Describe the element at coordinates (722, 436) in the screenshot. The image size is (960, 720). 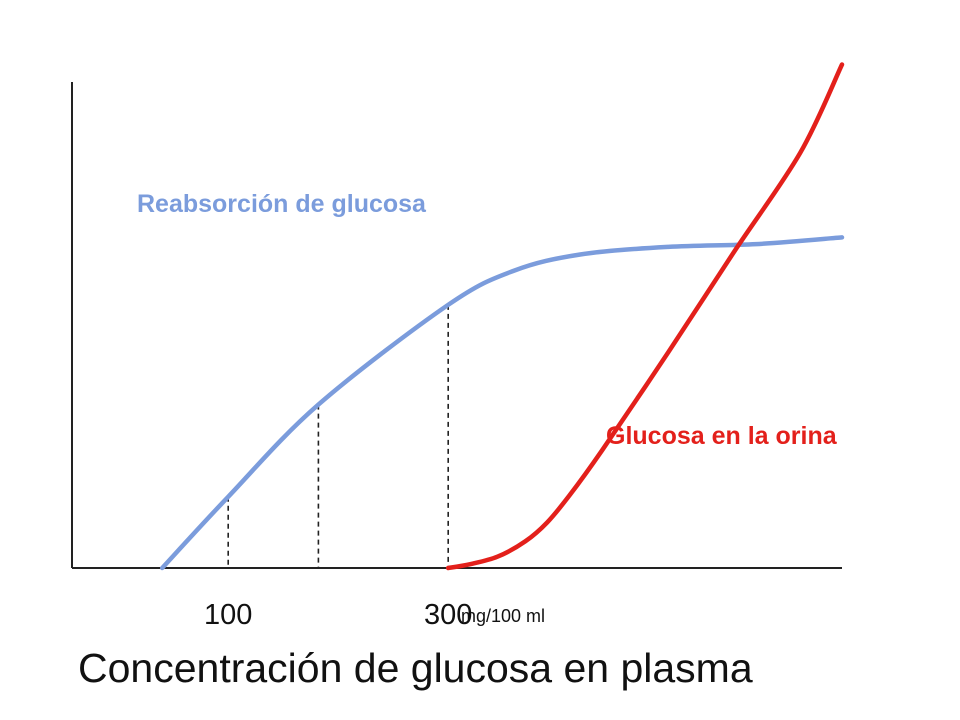
I see `series-label-orina: Glucosa en la orina` at that location.